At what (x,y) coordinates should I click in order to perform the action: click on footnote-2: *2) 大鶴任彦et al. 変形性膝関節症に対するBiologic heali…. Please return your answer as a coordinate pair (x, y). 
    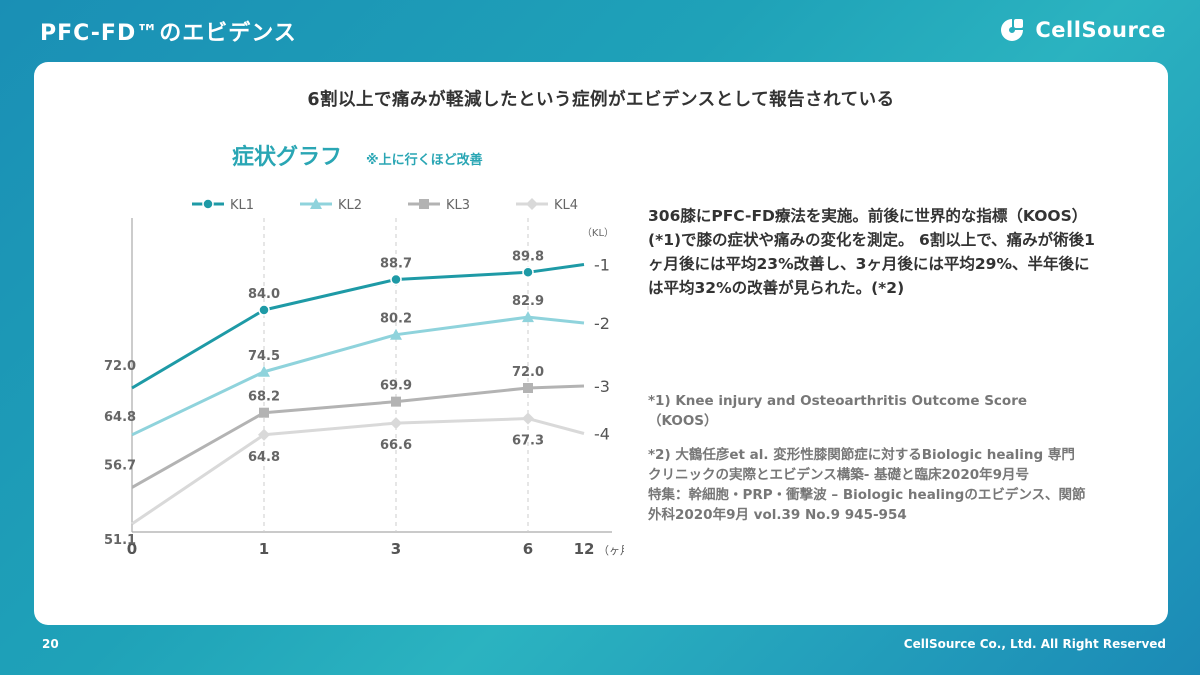
    Looking at the image, I should click on (861, 465).